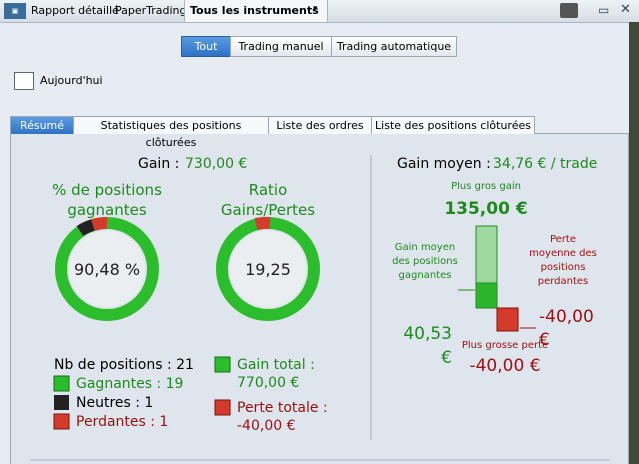 The image size is (639, 464). What do you see at coordinates (320, 125) in the screenshot?
I see `tab: Liste des ordres` at bounding box center [320, 125].